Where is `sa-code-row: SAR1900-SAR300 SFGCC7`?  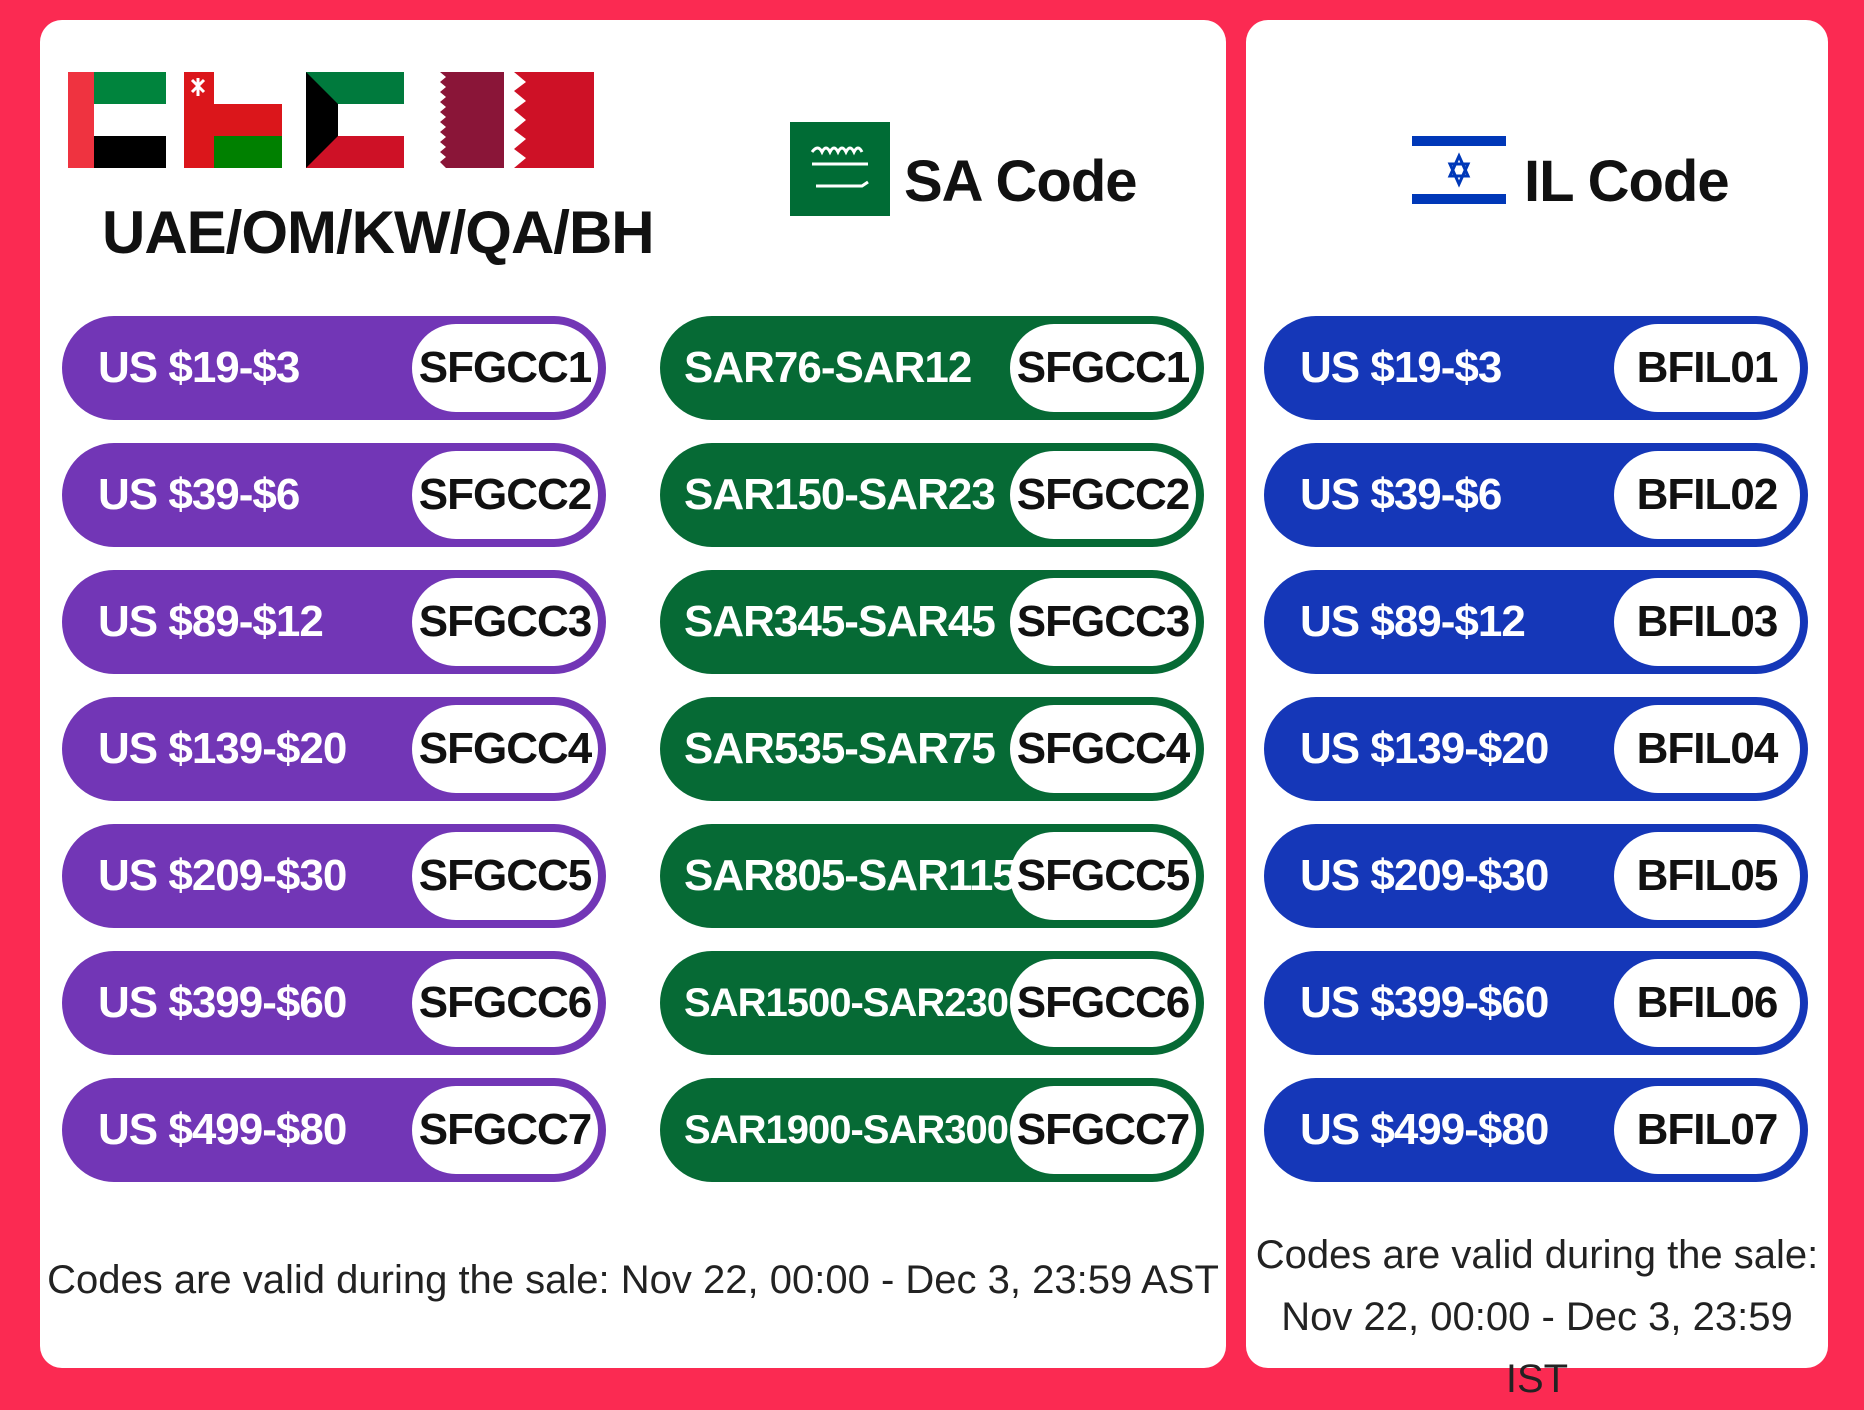
sa-code-row: SAR1900-SAR300 SFGCC7 is located at coordinates (932, 1130).